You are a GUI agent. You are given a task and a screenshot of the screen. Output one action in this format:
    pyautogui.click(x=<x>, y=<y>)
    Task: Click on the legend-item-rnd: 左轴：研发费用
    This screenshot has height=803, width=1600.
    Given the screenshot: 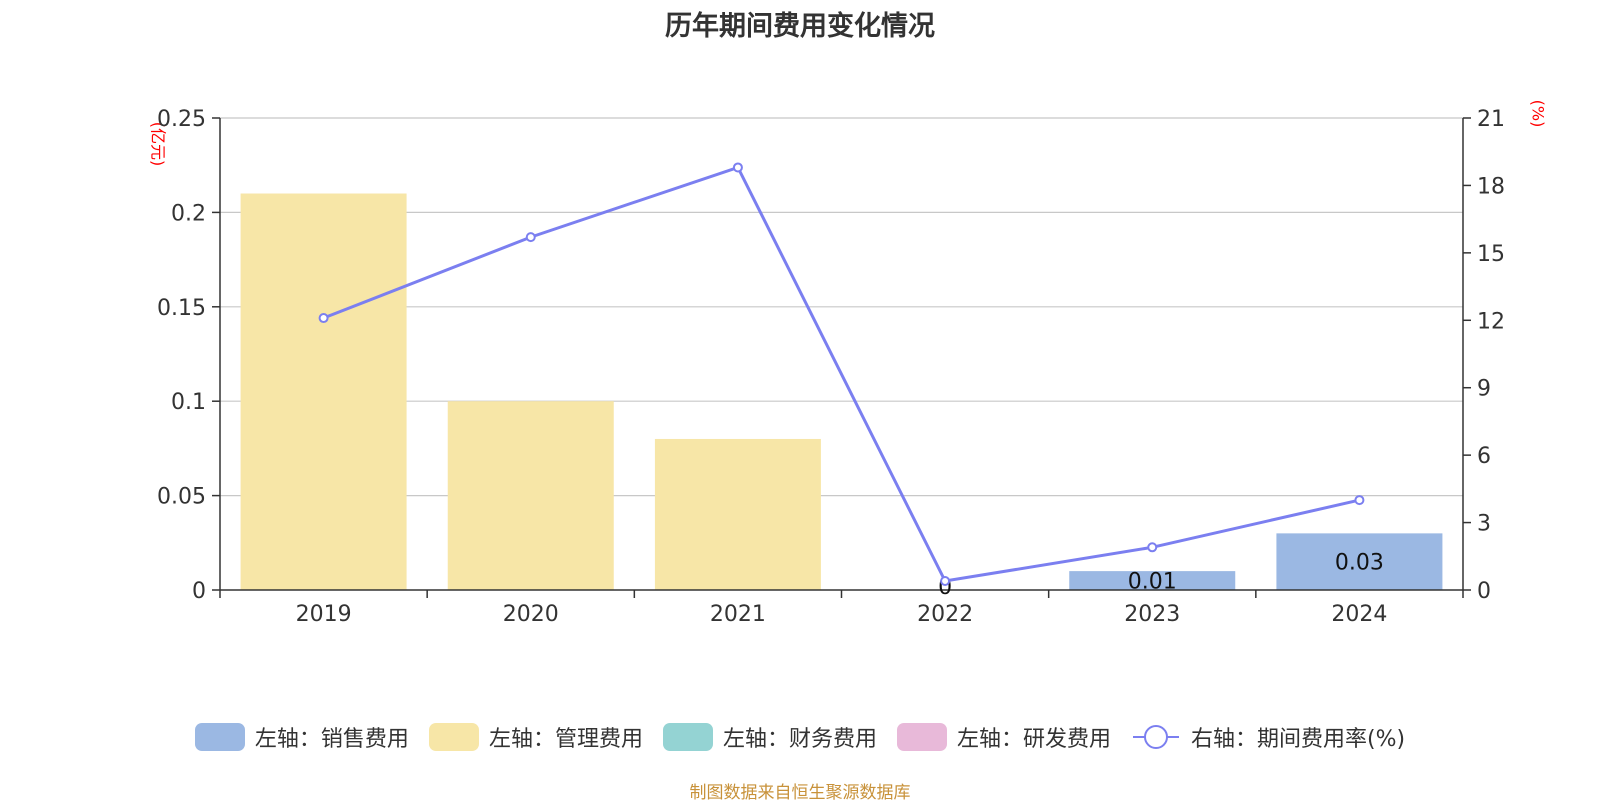 What is the action you would take?
    pyautogui.click(x=1003, y=737)
    